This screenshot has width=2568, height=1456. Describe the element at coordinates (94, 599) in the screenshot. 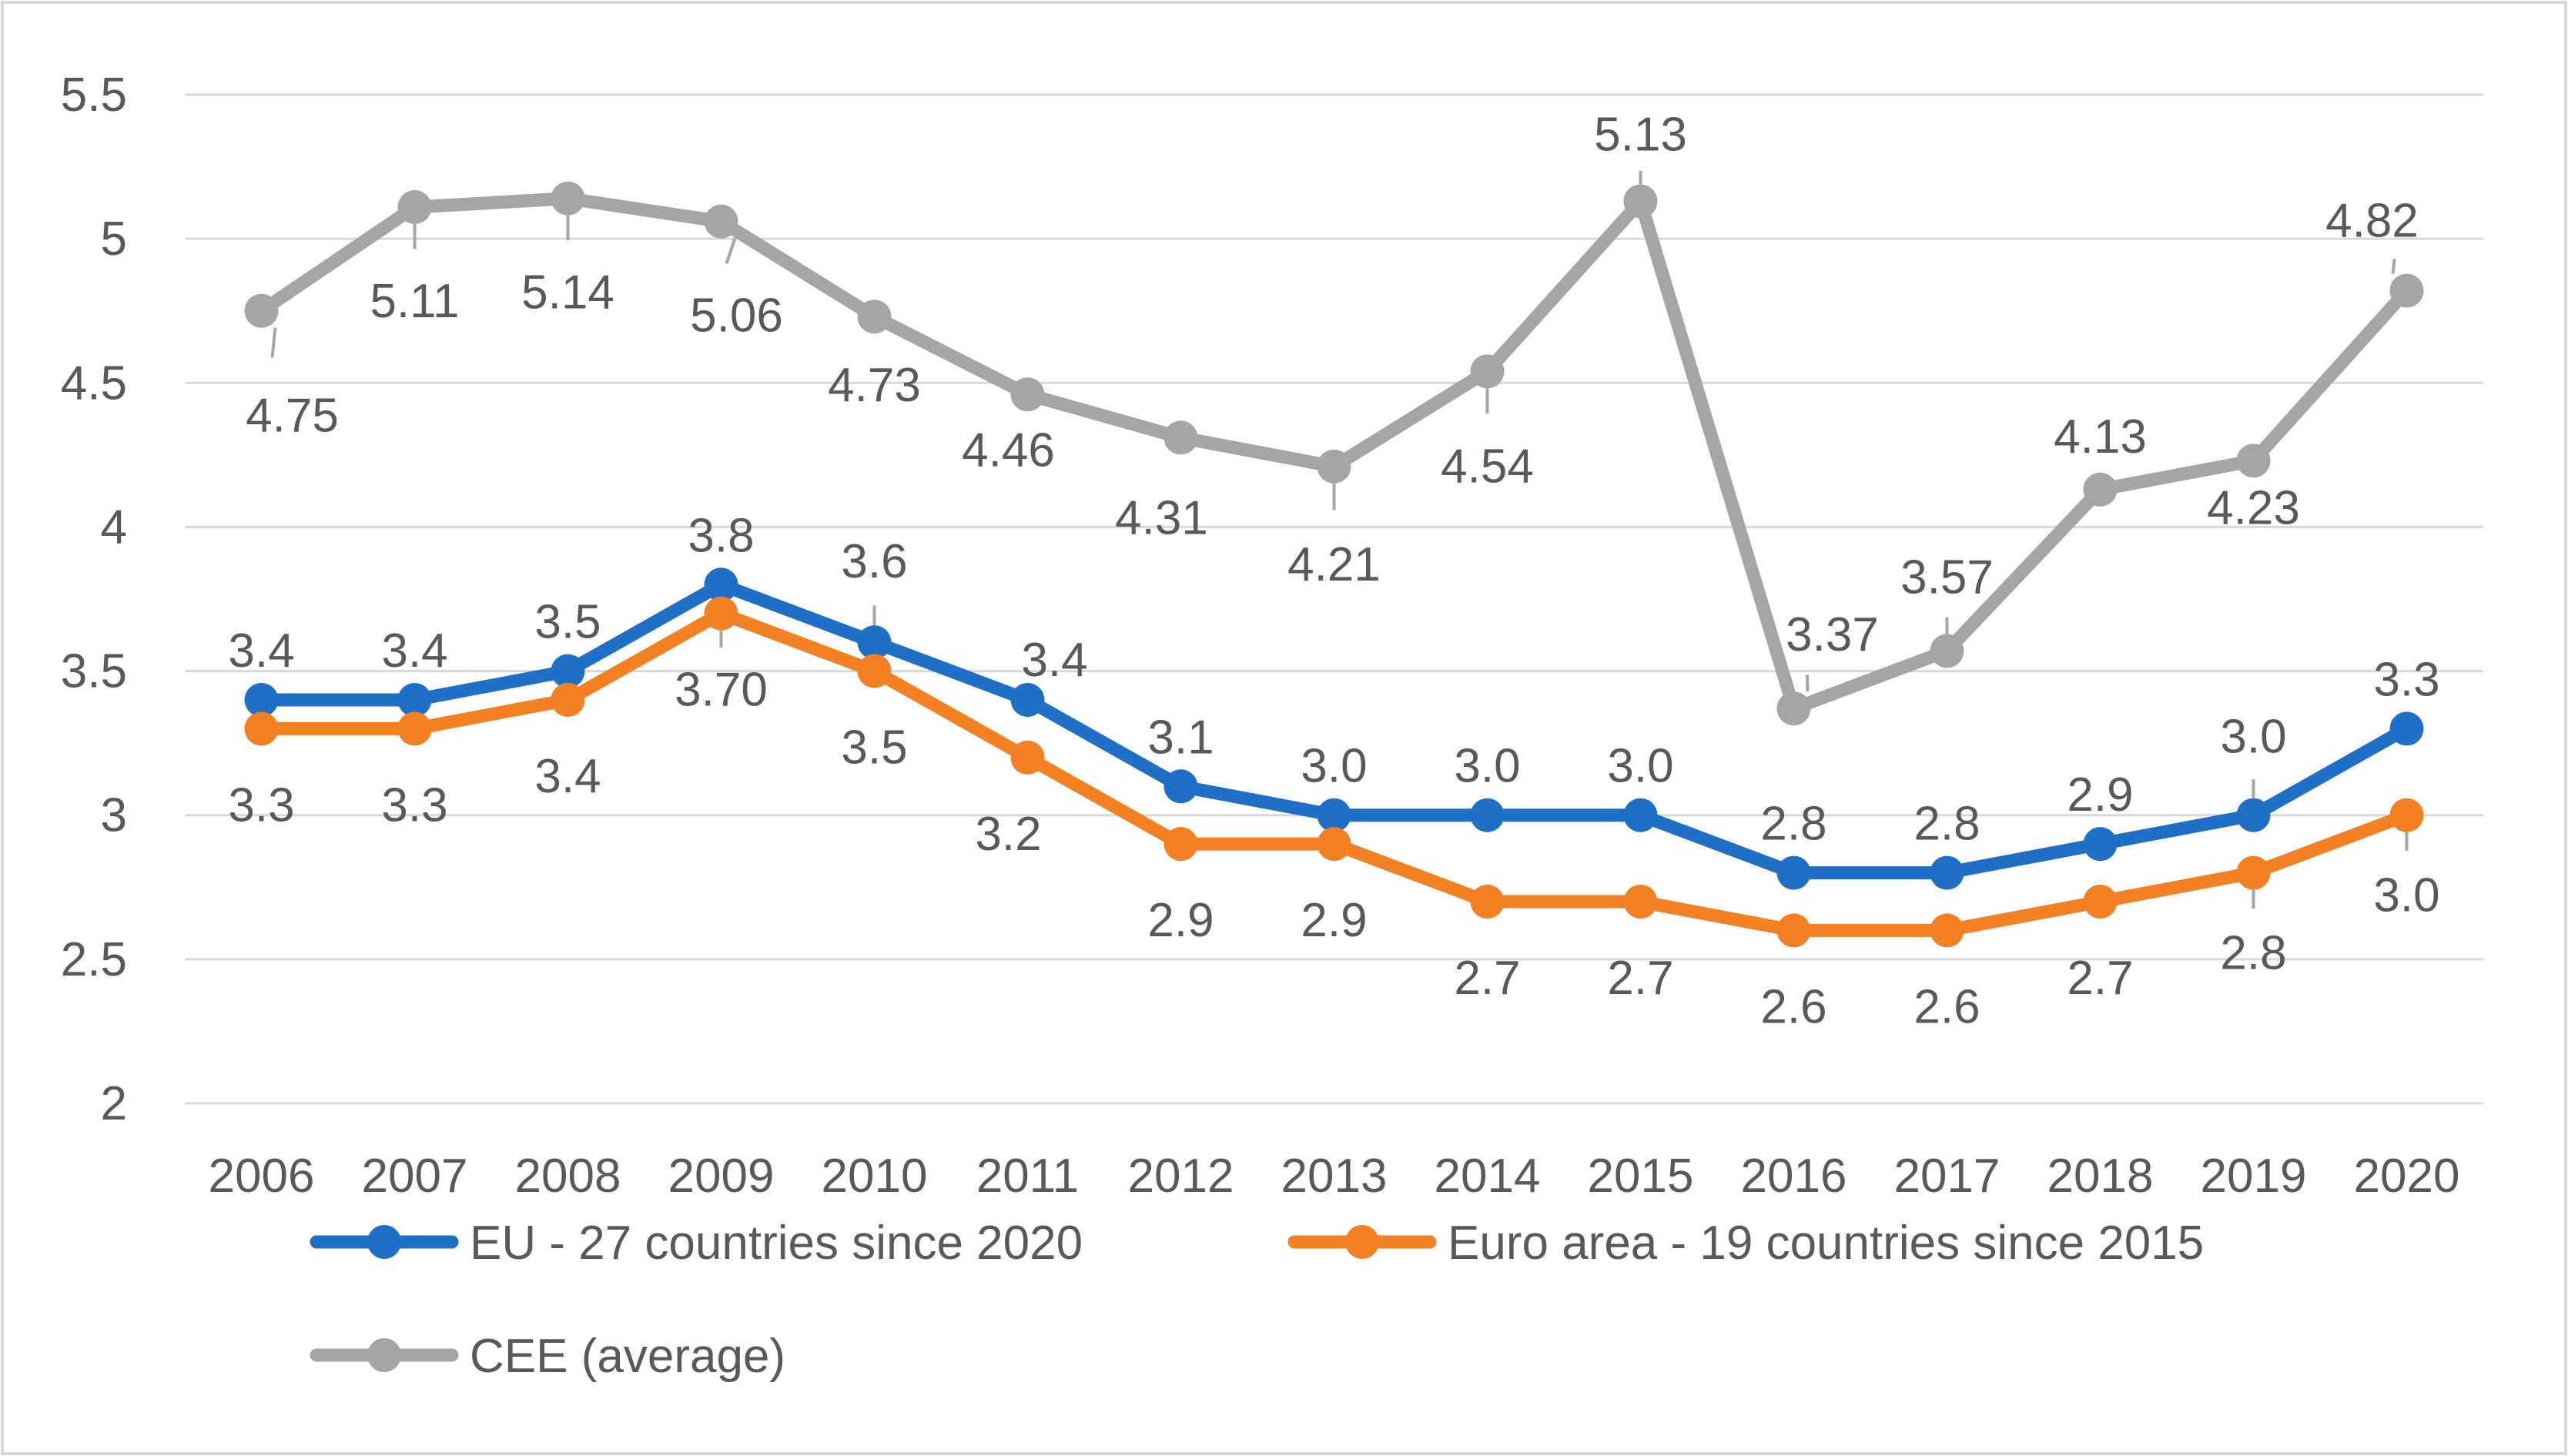

I see `y-axis: 2 2.5 3 3.5 4 4.5 5 5.5` at that location.